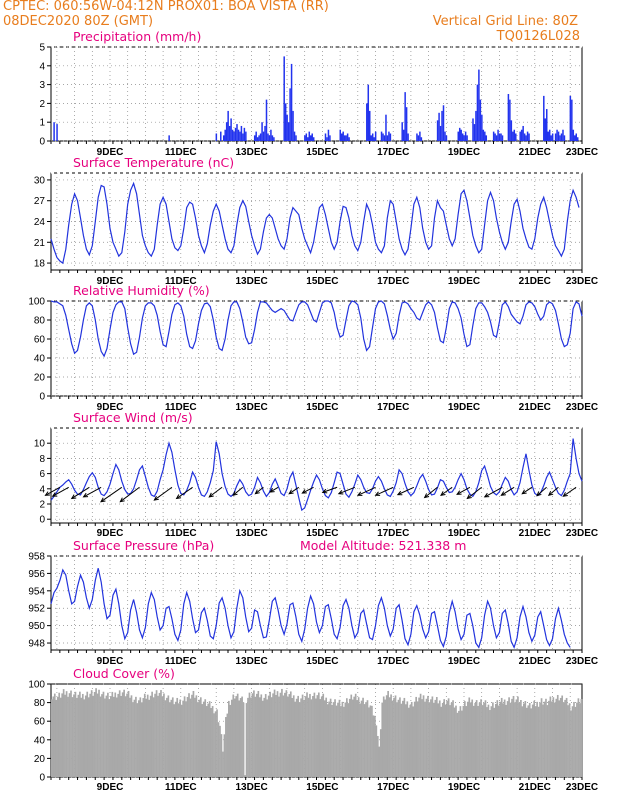  Describe the element at coordinates (251, 787) in the screenshot. I see `x-tick-label: 13DEC` at that location.